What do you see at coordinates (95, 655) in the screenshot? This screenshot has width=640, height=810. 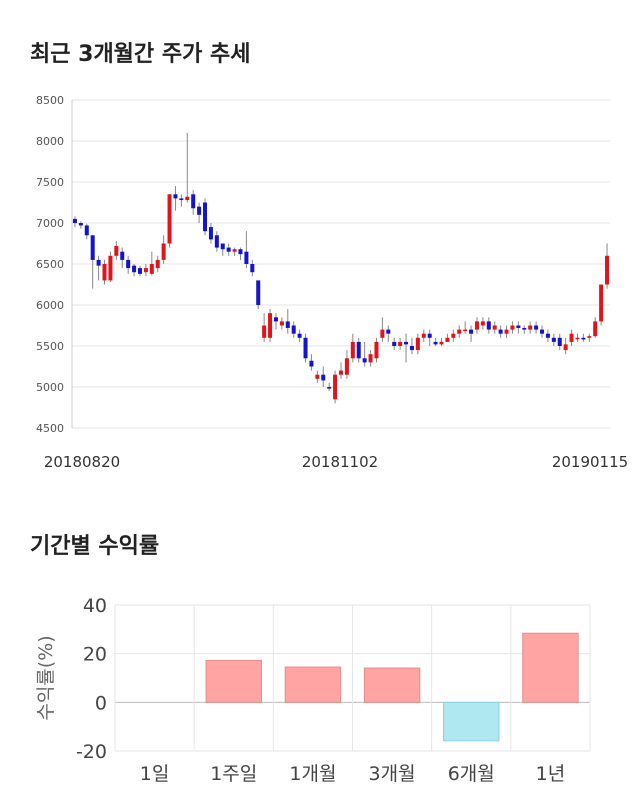 I see `y-tick-label: 20` at bounding box center [95, 655].